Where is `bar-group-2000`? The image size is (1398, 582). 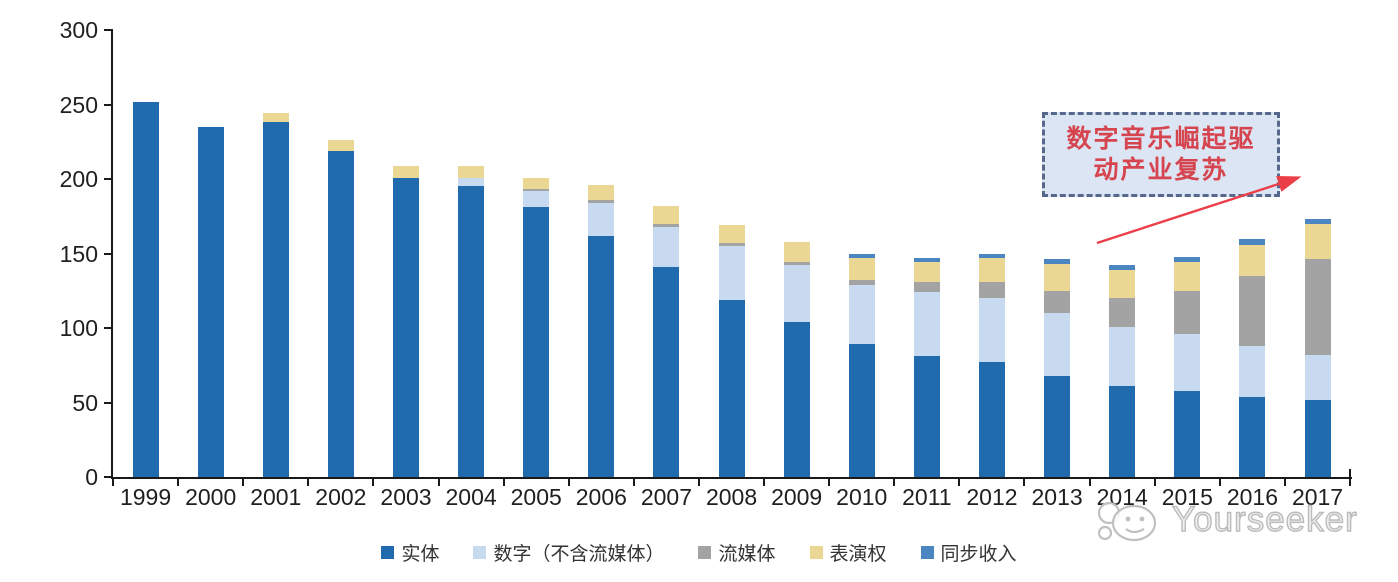
bar-group-2000 is located at coordinates (210, 253).